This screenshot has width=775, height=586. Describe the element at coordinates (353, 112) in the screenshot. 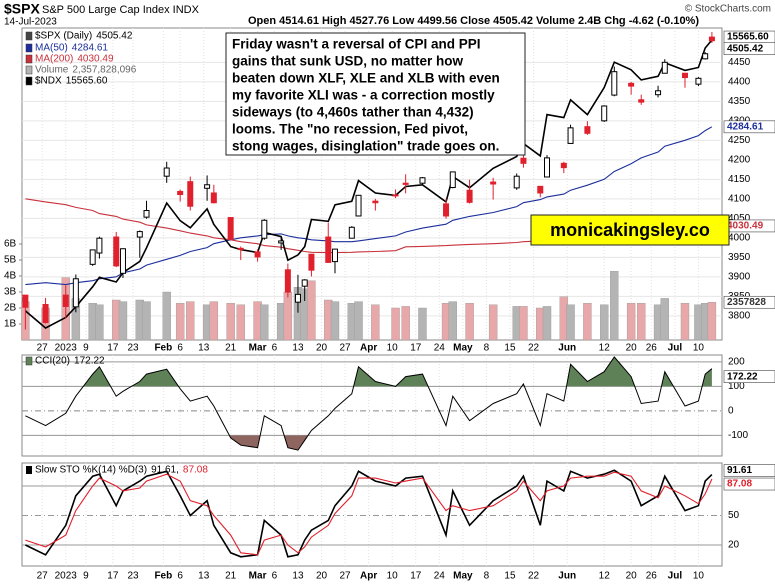

I see `annotation-line: sideways (to 4,460s tather than 4,432)` at that location.